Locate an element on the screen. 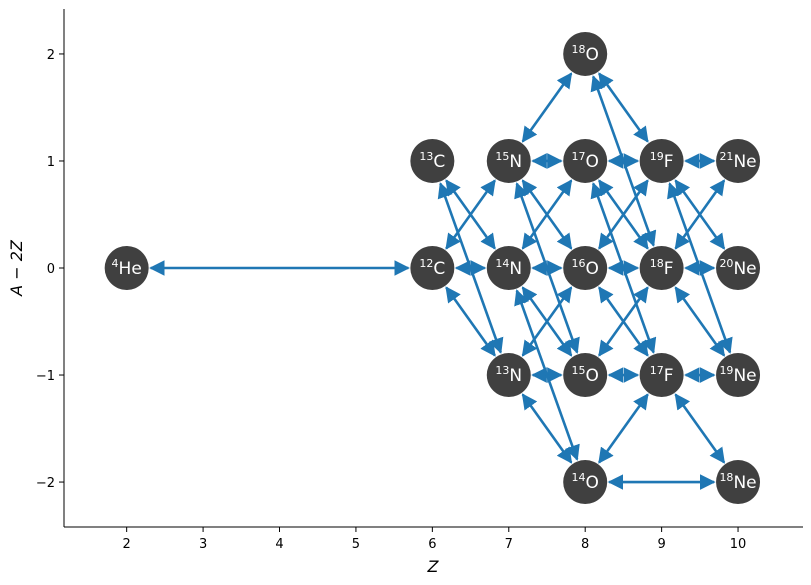 Image resolution: width=811 pixels, height=585 pixels. isotope-node-label: 17F is located at coordinates (662, 375).